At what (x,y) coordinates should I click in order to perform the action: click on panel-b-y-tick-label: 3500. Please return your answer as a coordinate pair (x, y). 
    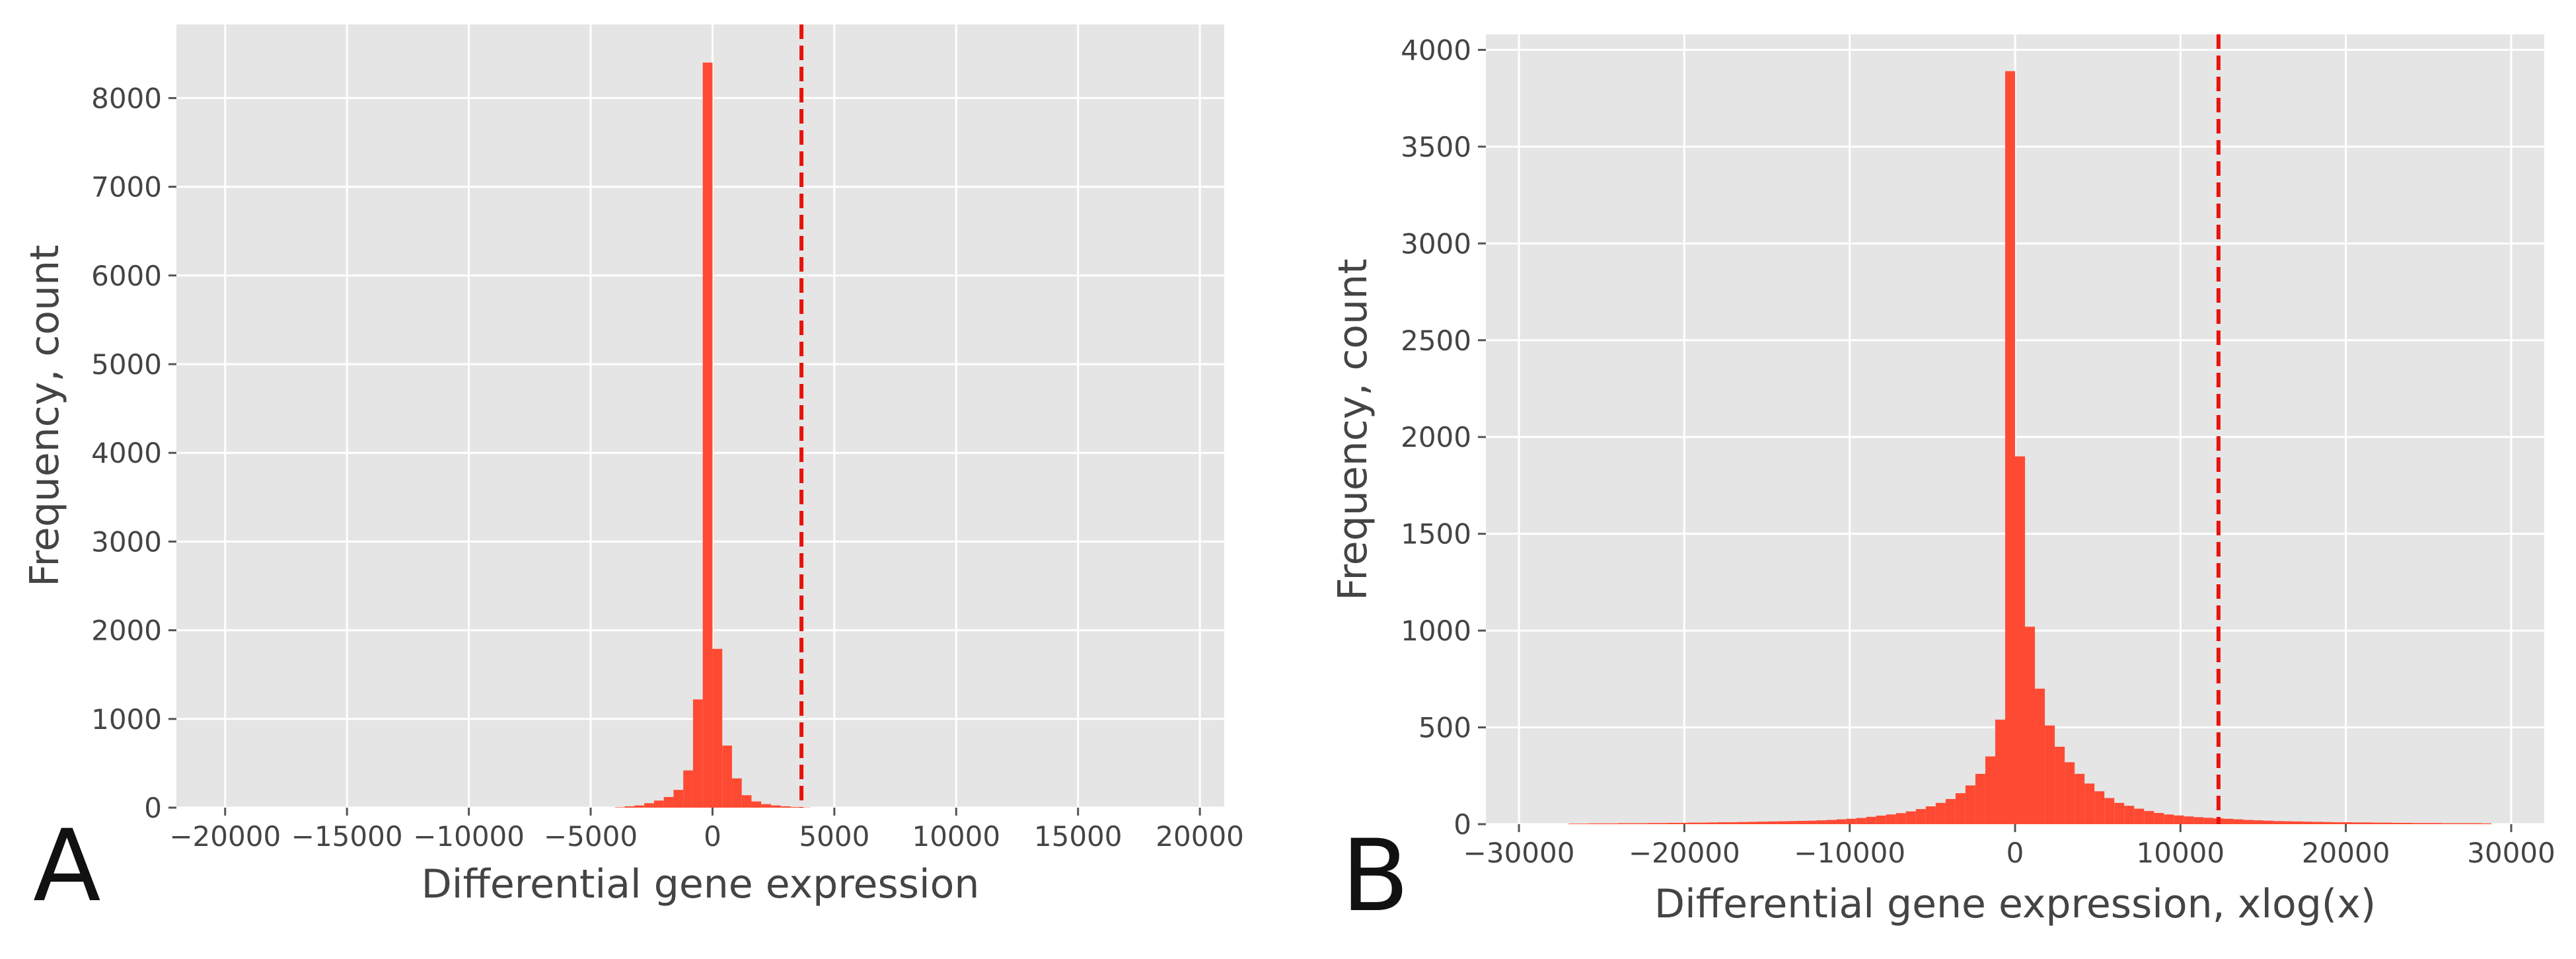
    Looking at the image, I should click on (1436, 147).